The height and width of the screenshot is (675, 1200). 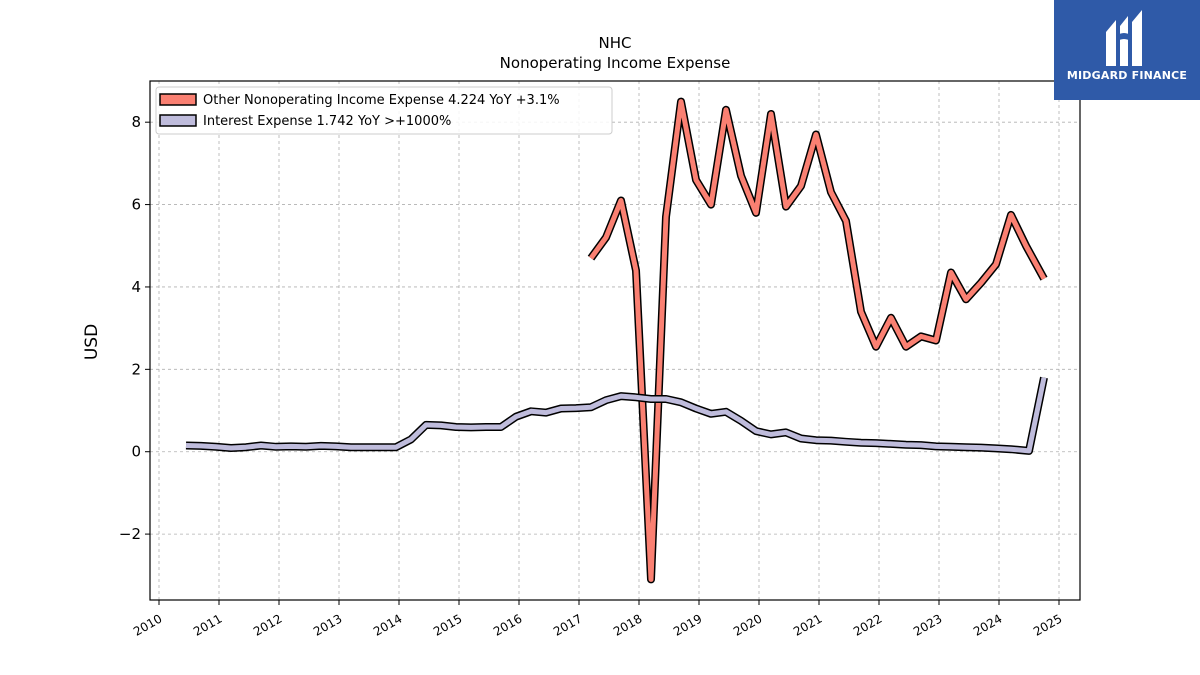 What do you see at coordinates (387, 624) in the screenshot?
I see `x-tick-label: 2014` at bounding box center [387, 624].